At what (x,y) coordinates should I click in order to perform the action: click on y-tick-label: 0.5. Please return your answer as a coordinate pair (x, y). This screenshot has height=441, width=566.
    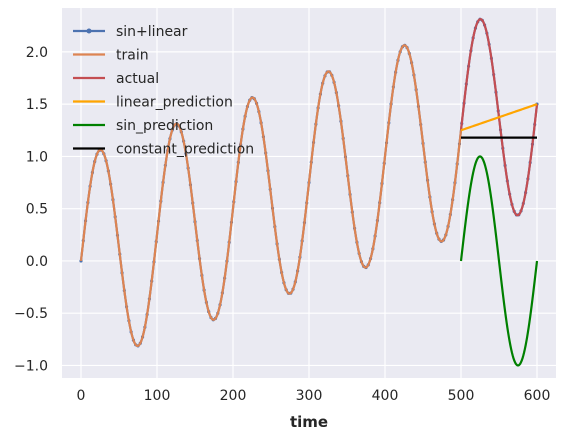
    Looking at the image, I should click on (37, 210).